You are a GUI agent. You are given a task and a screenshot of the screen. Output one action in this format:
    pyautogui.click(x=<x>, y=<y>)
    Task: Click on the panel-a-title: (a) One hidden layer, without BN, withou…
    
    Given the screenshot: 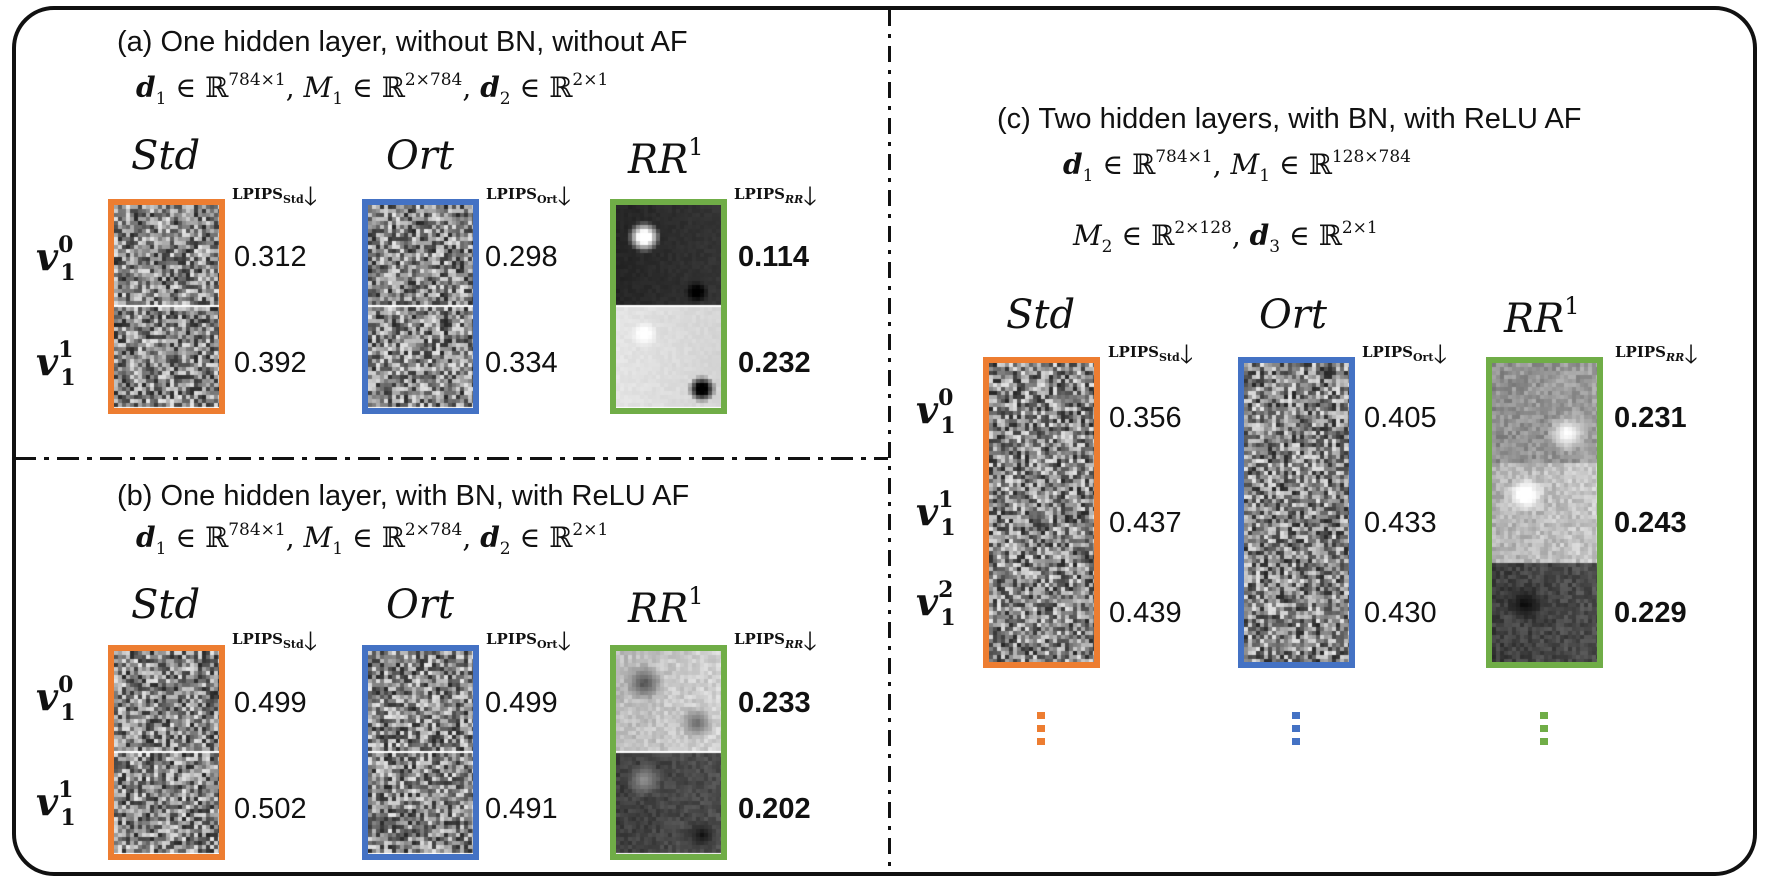 What is the action you would take?
    pyautogui.click(x=402, y=42)
    